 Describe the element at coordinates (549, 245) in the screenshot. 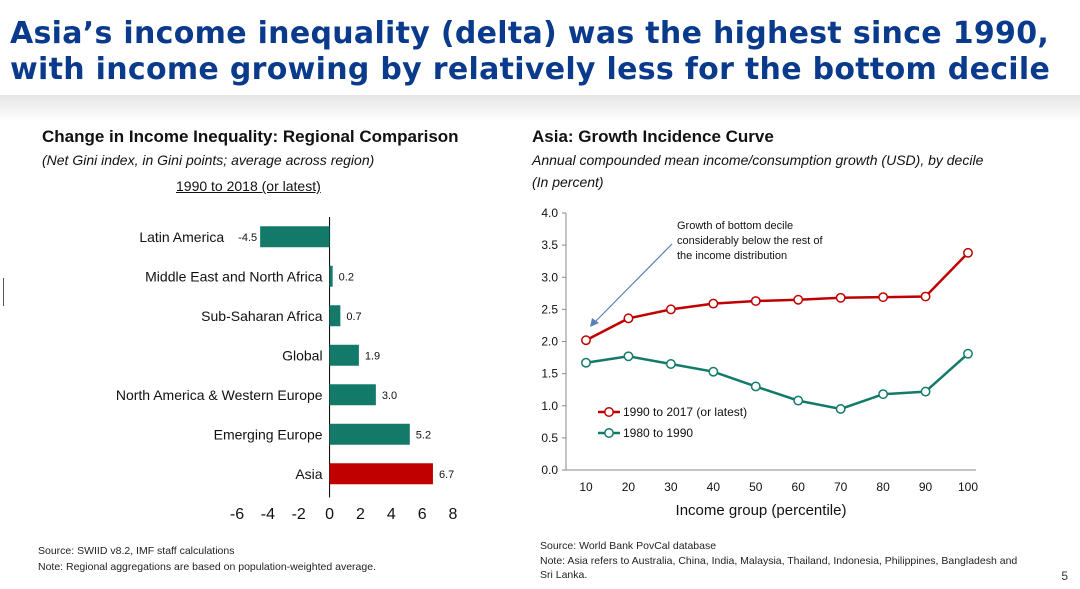

I see `y-tick-label-7: 3.5` at that location.